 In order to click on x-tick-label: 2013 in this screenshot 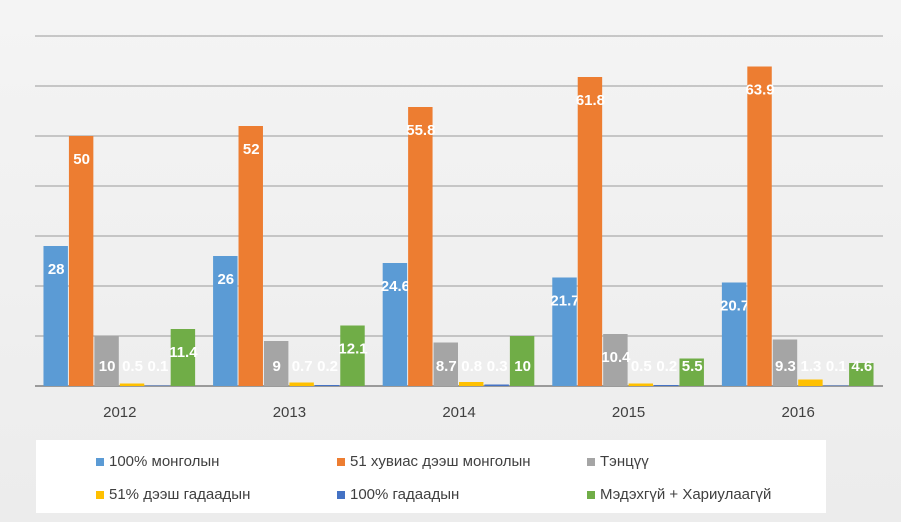, I will do `click(289, 412)`.